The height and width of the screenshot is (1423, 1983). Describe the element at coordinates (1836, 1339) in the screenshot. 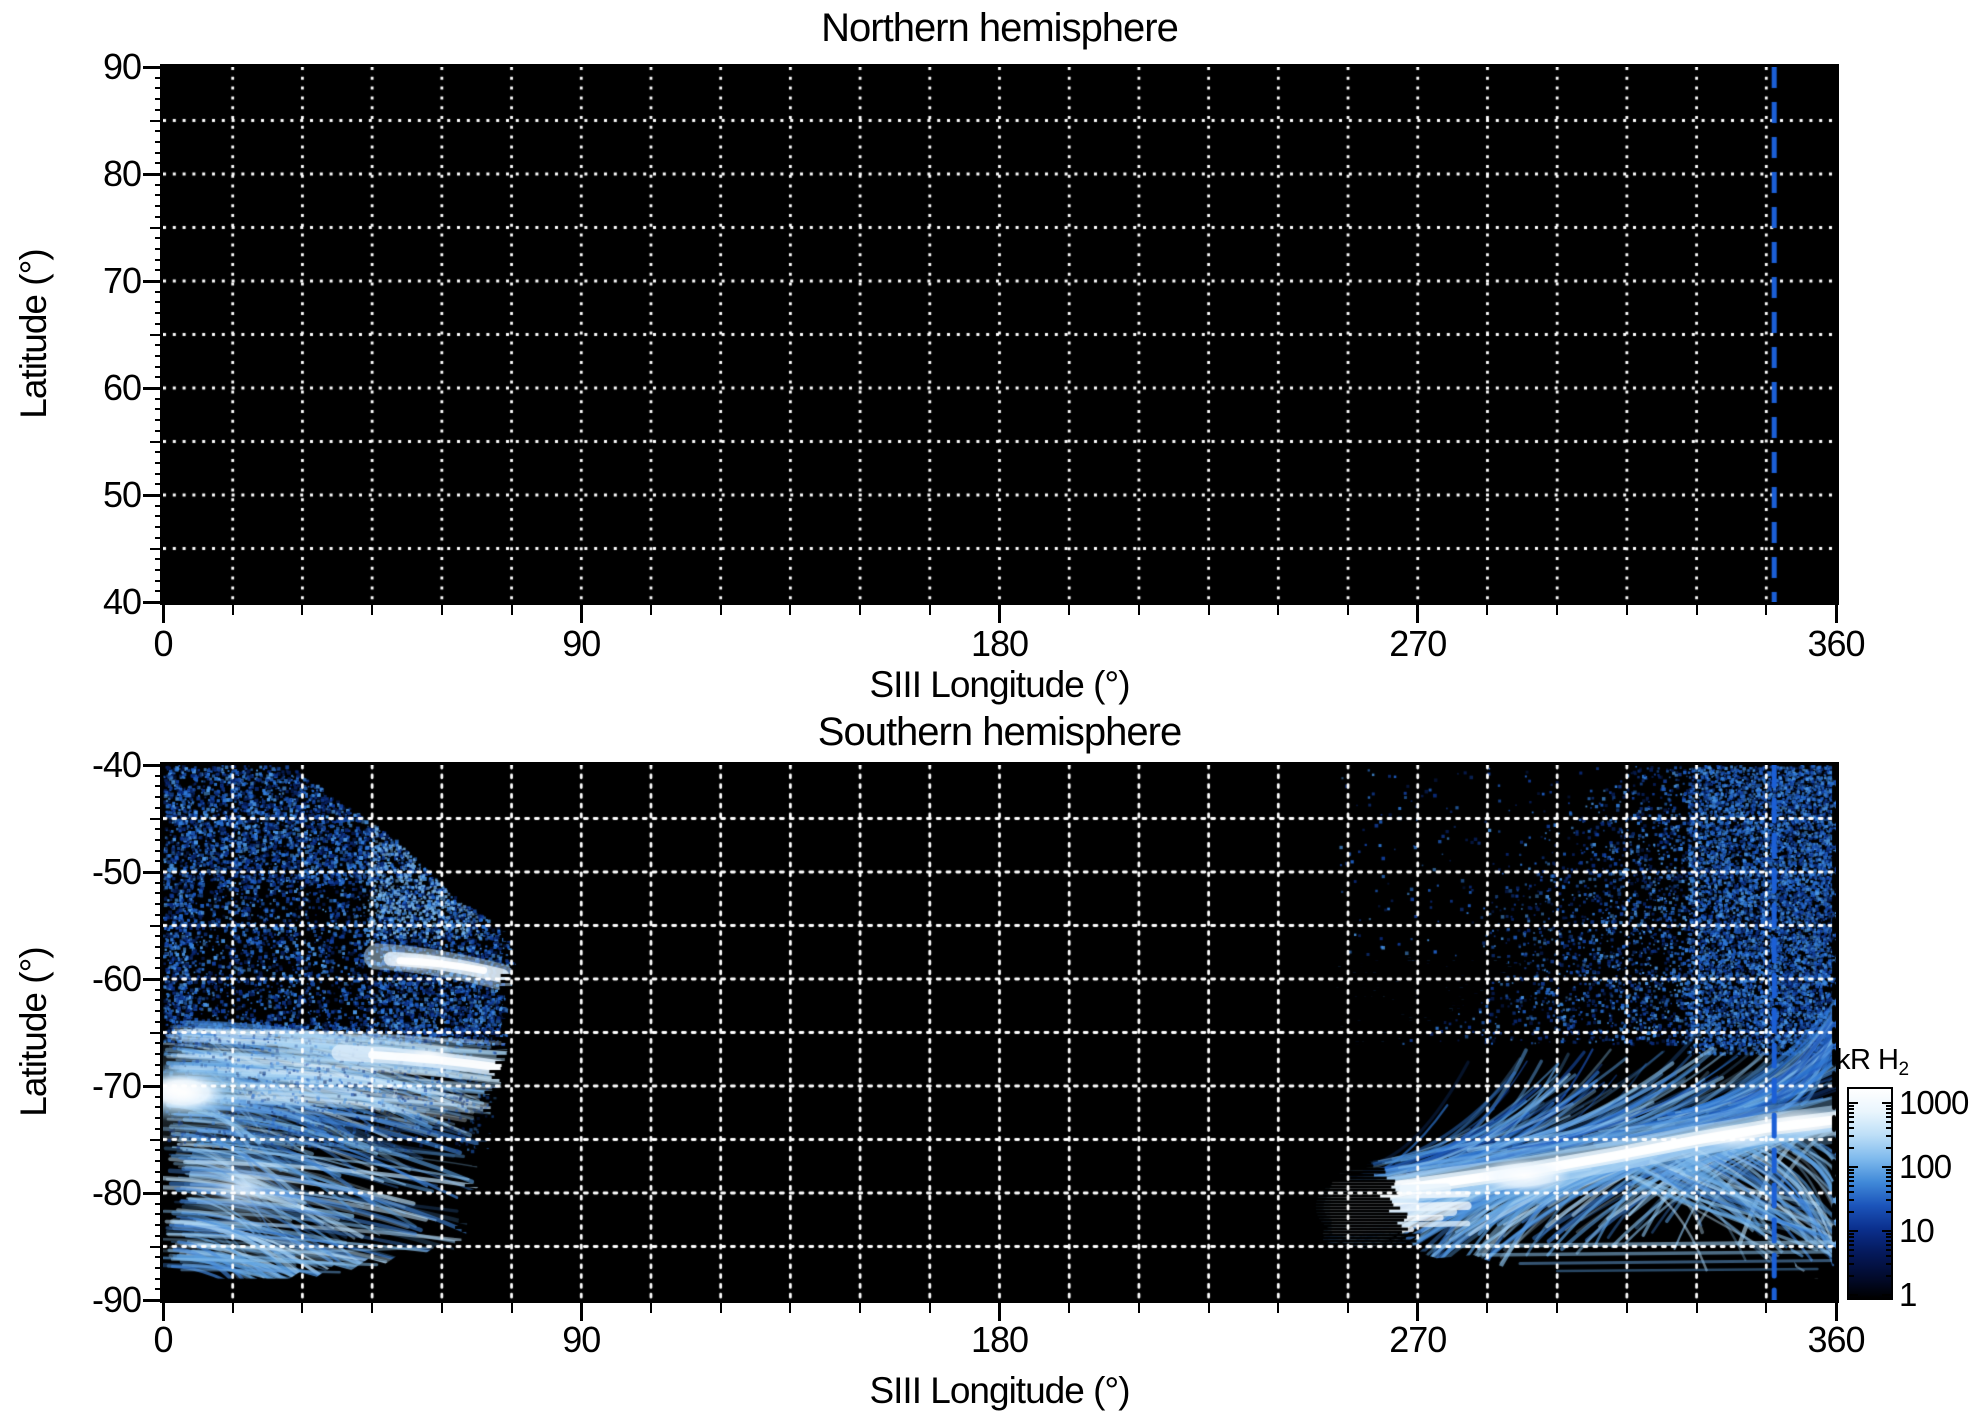

I see `x-tick-label: 360` at that location.